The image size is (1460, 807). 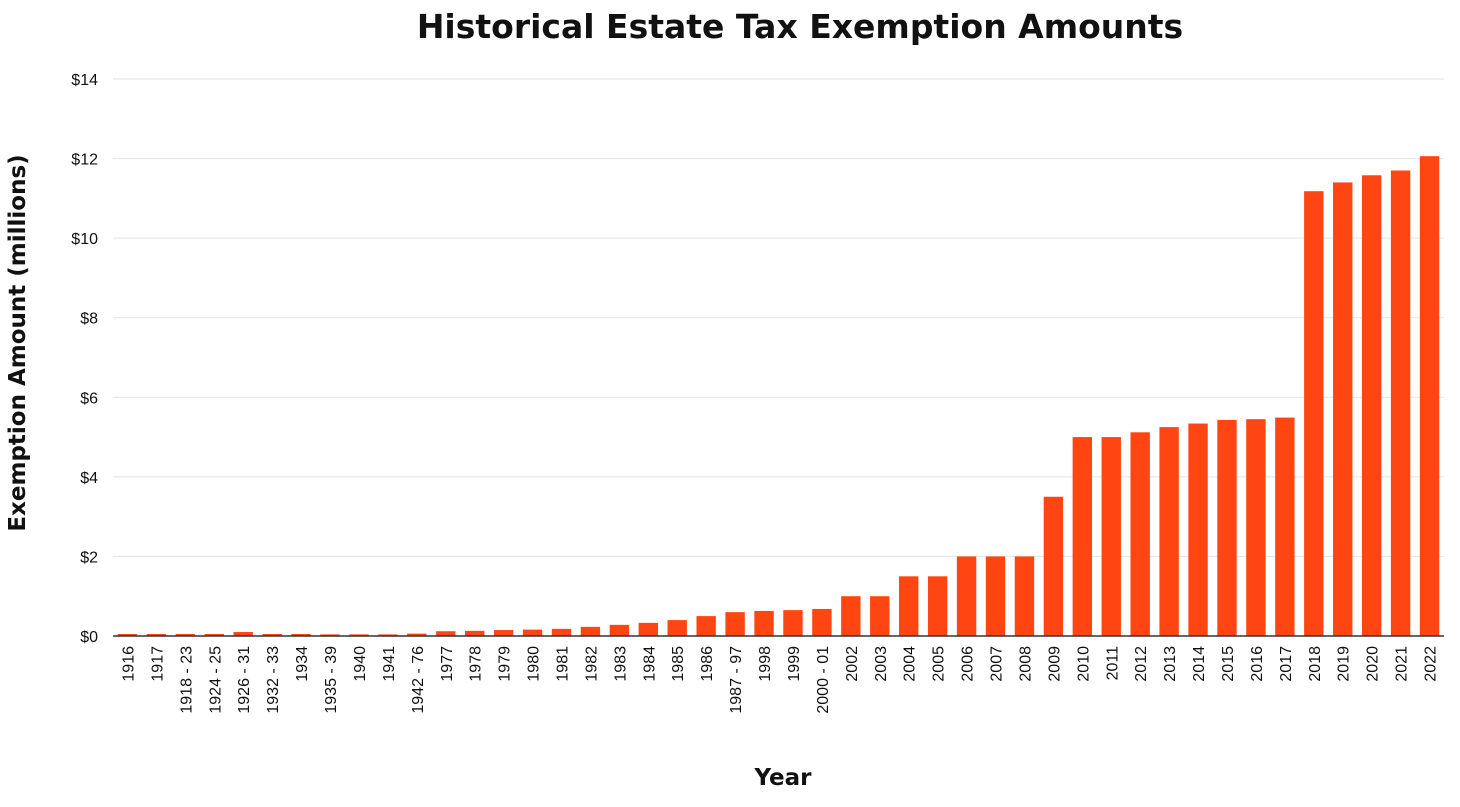 I want to click on x-tick-label: 2015, so click(x=1228, y=664).